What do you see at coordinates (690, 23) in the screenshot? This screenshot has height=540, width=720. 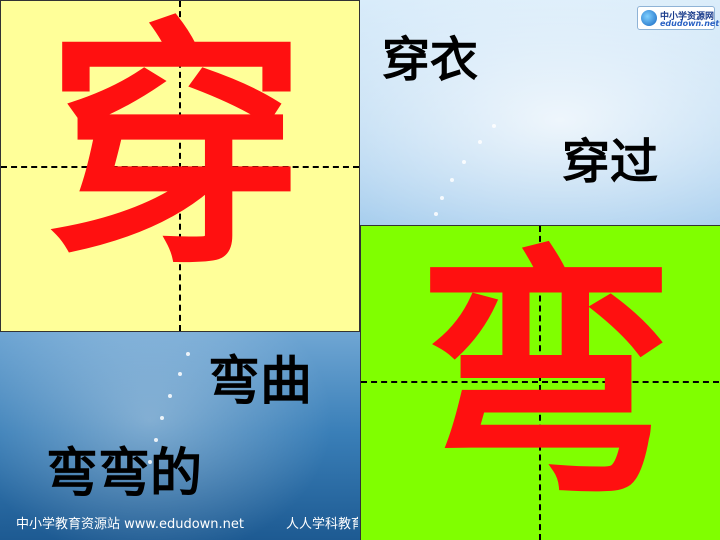 I see `logo-url: edudown.net` at bounding box center [690, 23].